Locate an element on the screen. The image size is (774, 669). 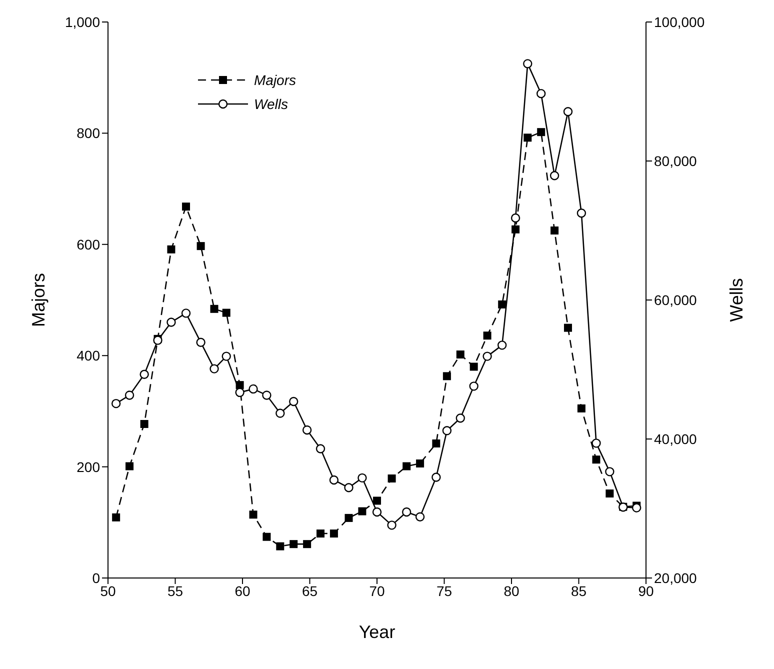
x-tick-label: 90 is located at coordinates (646, 590).